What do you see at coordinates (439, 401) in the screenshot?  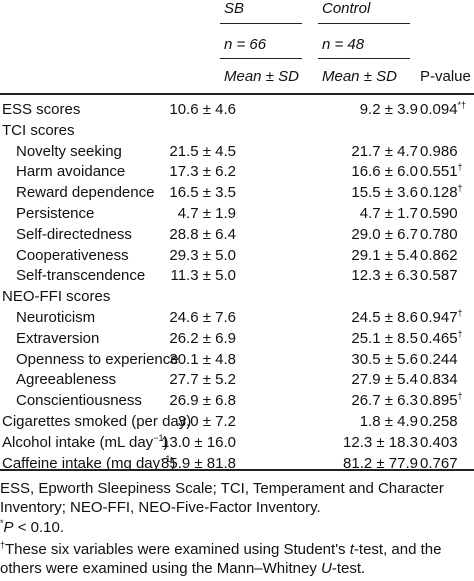 I see `p-value-text: 0.895` at bounding box center [439, 401].